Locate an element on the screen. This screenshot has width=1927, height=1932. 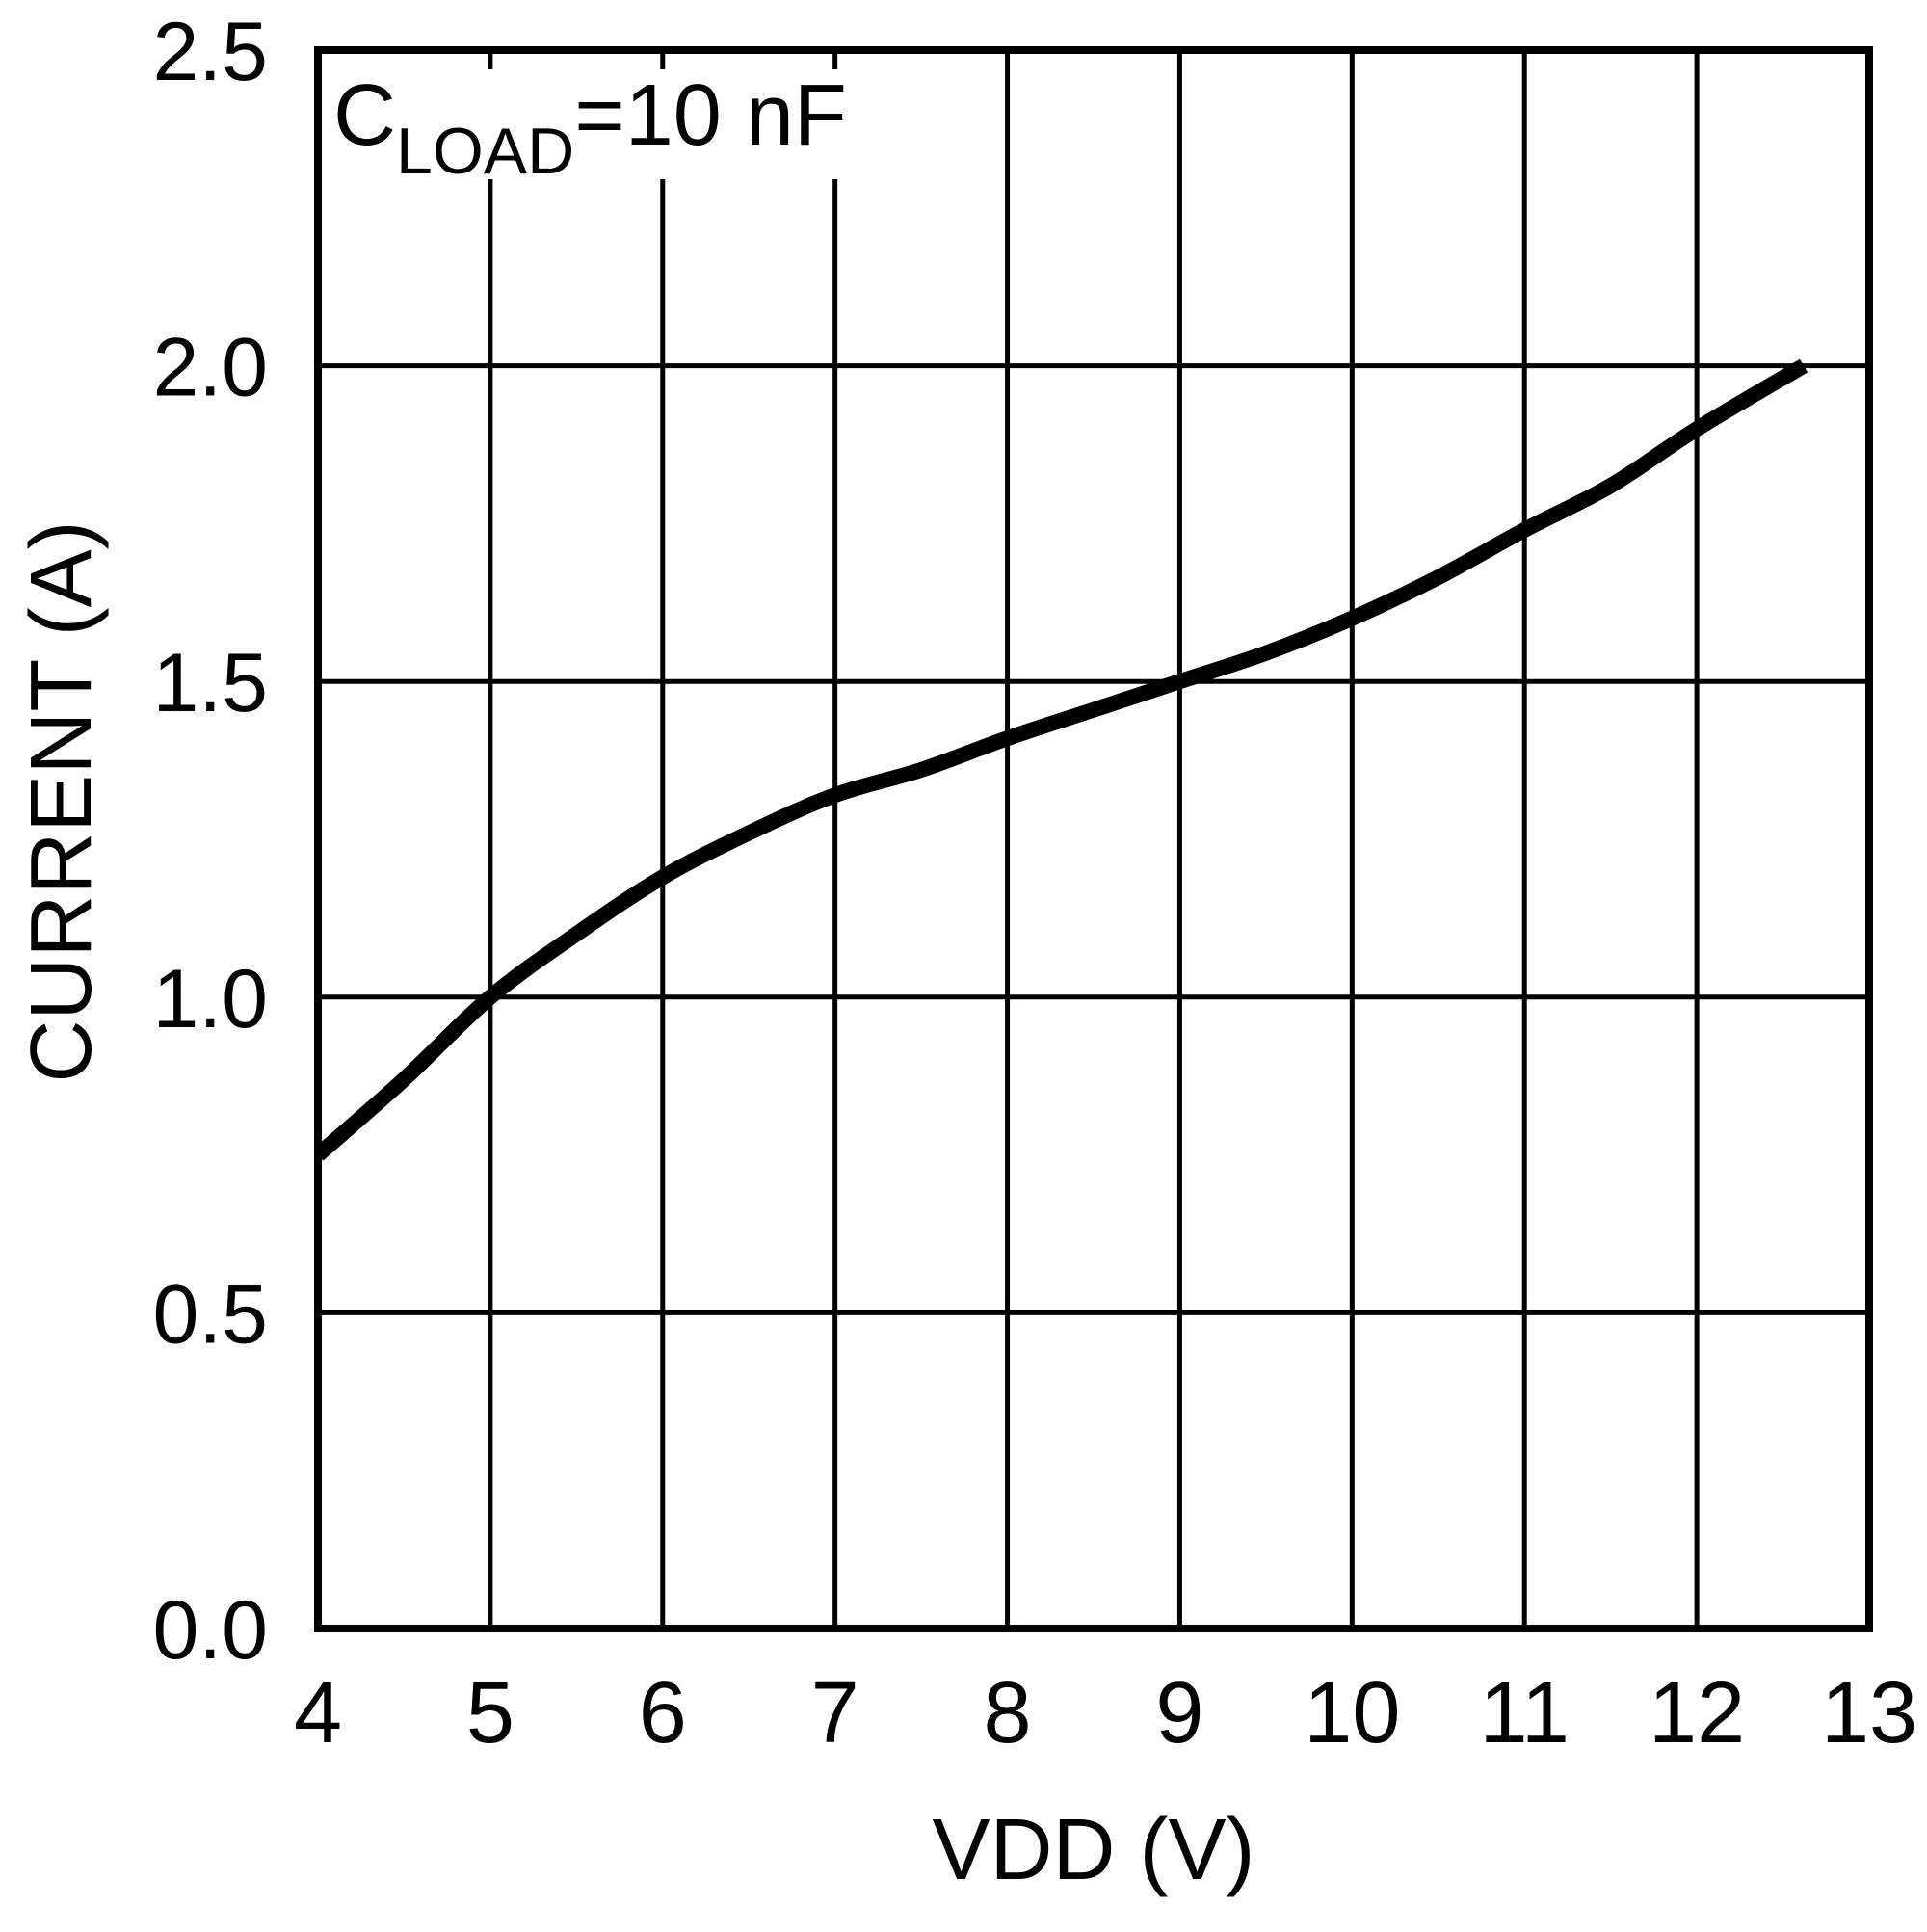
x-axis-tick-labels: 4 5 6 7 8 9 10 11 12 13 is located at coordinates (1105, 1713).